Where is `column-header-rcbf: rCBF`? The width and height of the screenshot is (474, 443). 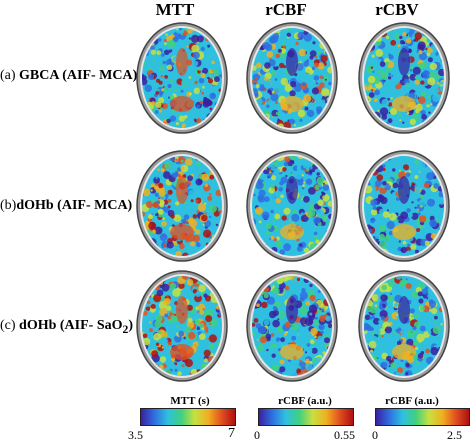 column-header-rcbf: rCBF is located at coordinates (286, 9).